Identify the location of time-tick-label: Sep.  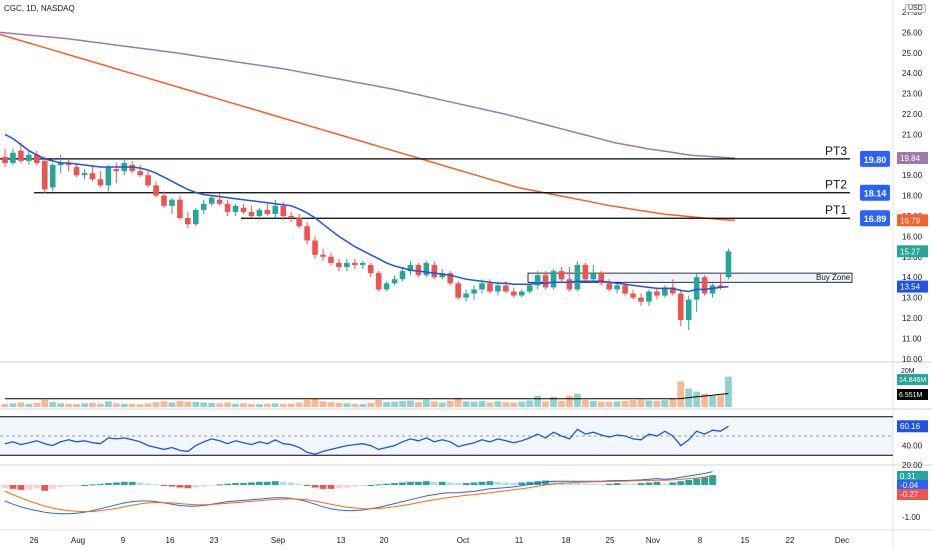
(278, 540).